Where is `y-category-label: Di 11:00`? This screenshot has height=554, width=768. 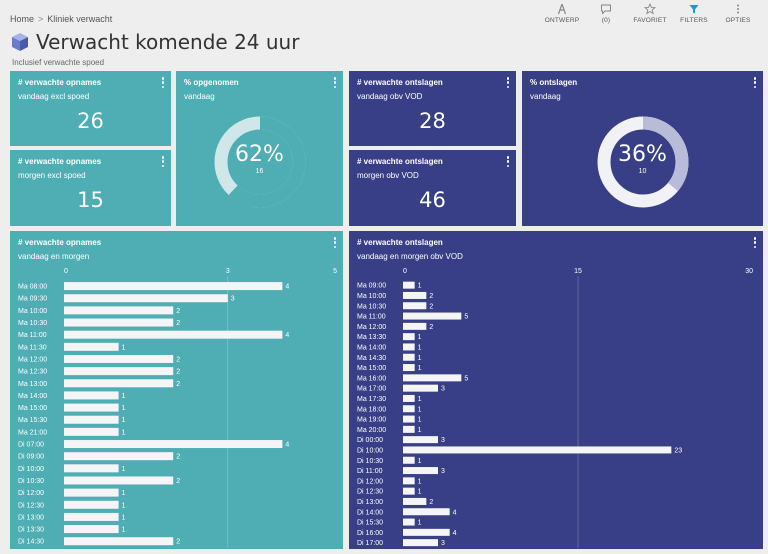
y-category-label: Di 11:00 is located at coordinates (370, 471).